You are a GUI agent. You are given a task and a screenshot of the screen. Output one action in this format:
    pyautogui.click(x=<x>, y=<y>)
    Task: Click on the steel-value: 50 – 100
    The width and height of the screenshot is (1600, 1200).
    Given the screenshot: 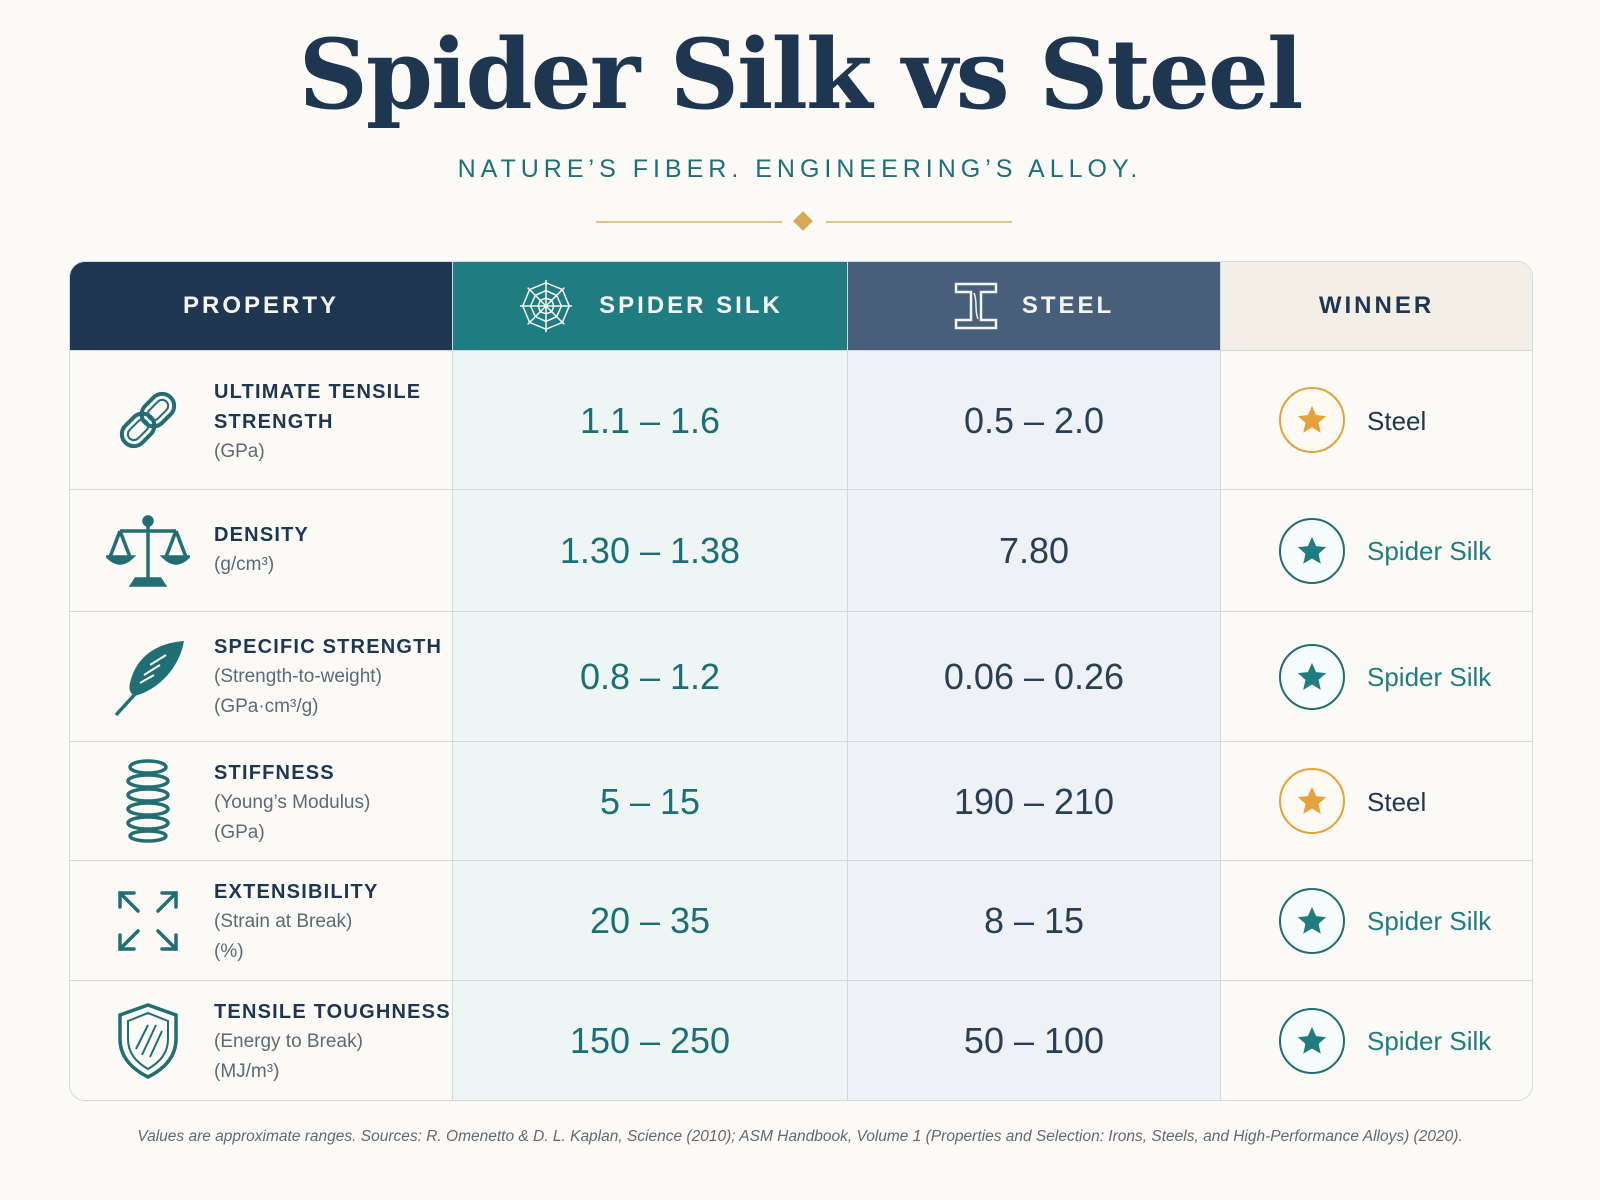 What is the action you would take?
    pyautogui.click(x=1034, y=1040)
    